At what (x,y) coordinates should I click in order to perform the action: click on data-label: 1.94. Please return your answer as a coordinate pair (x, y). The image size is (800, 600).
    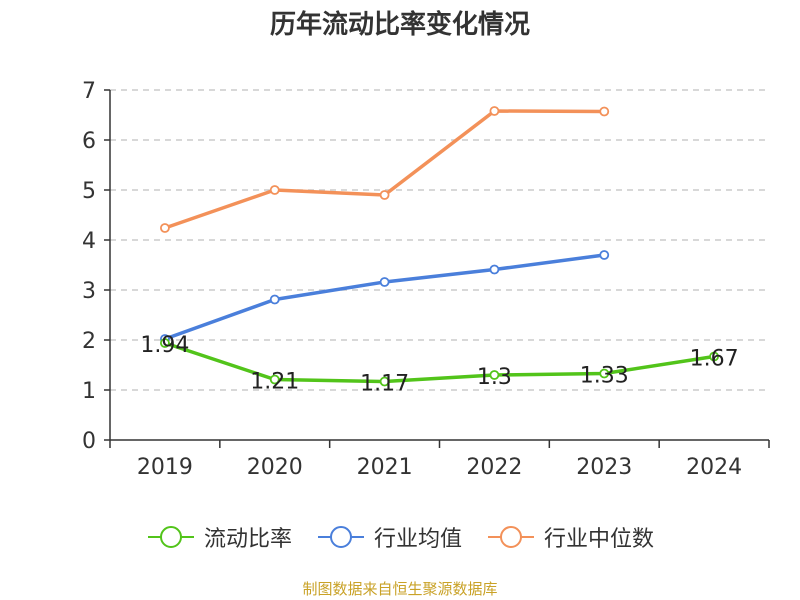
    Looking at the image, I should click on (164, 345).